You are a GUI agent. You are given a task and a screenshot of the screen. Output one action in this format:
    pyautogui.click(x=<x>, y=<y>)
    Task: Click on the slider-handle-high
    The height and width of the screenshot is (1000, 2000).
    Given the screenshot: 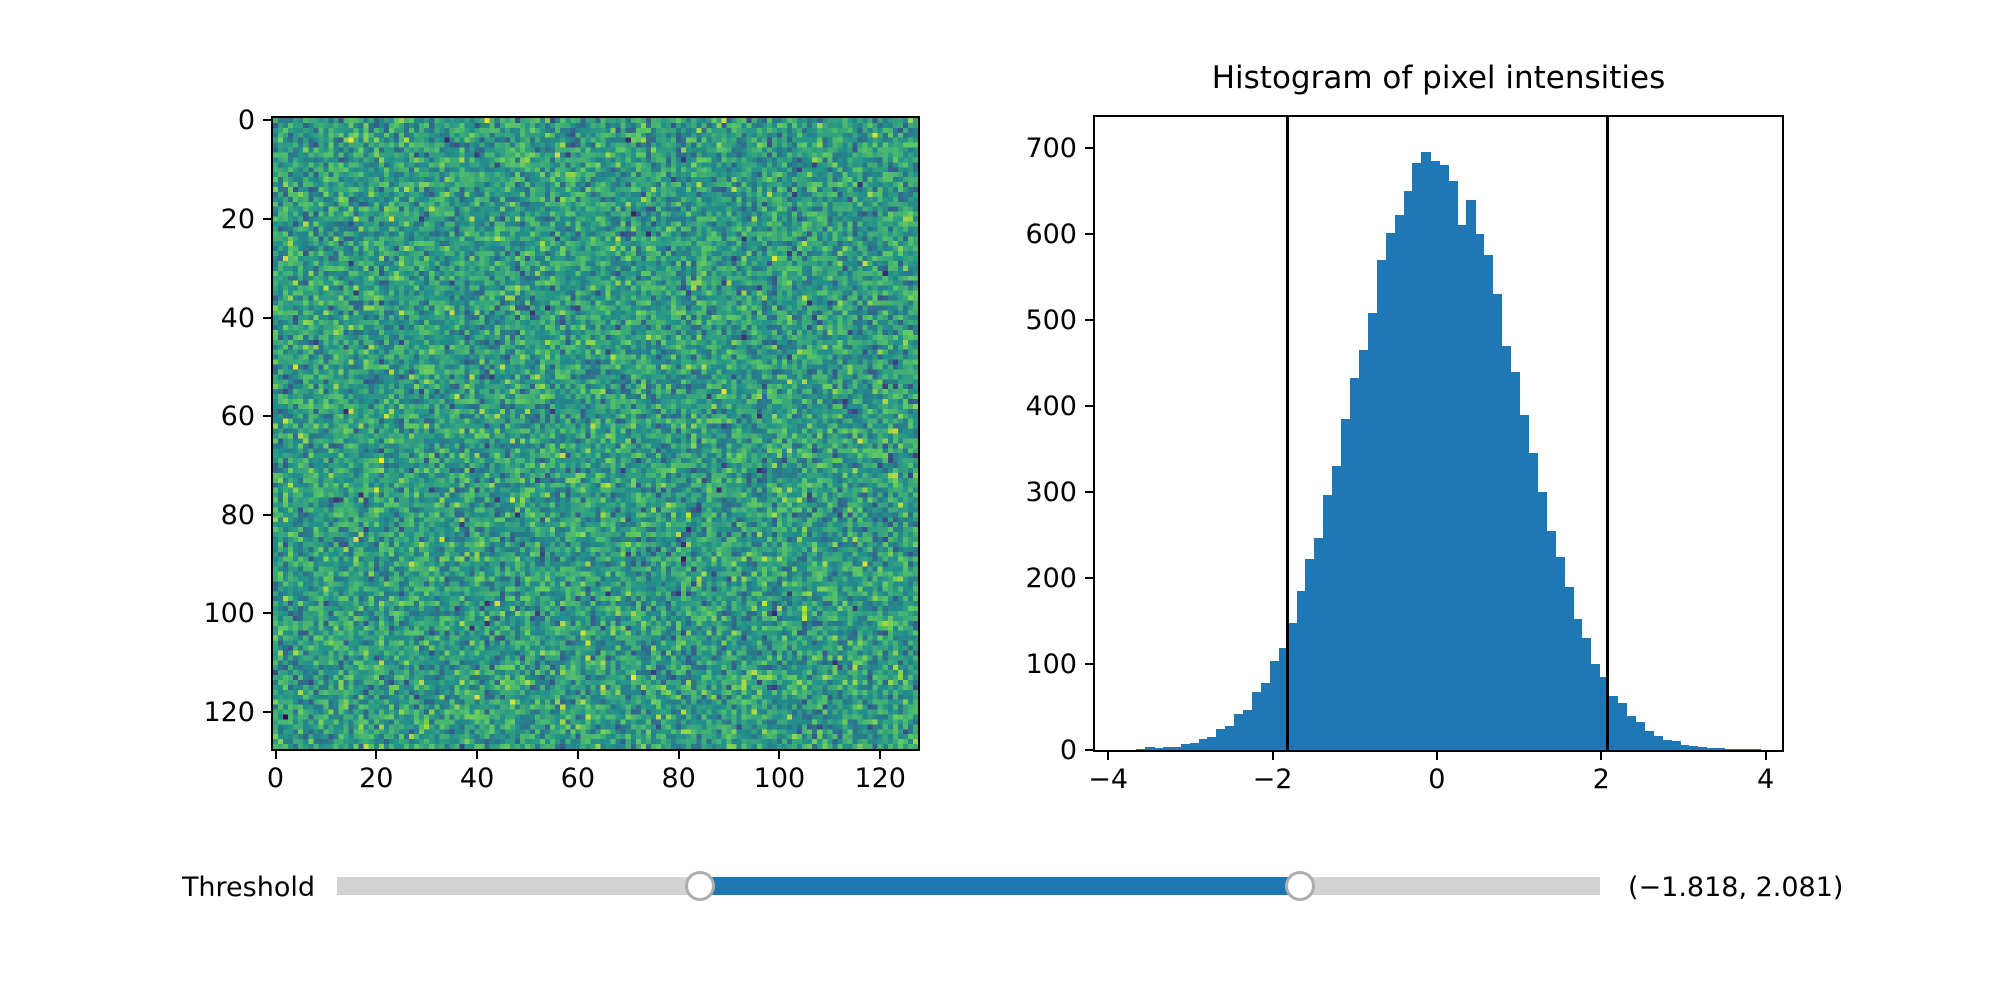 What is the action you would take?
    pyautogui.click(x=1300, y=886)
    